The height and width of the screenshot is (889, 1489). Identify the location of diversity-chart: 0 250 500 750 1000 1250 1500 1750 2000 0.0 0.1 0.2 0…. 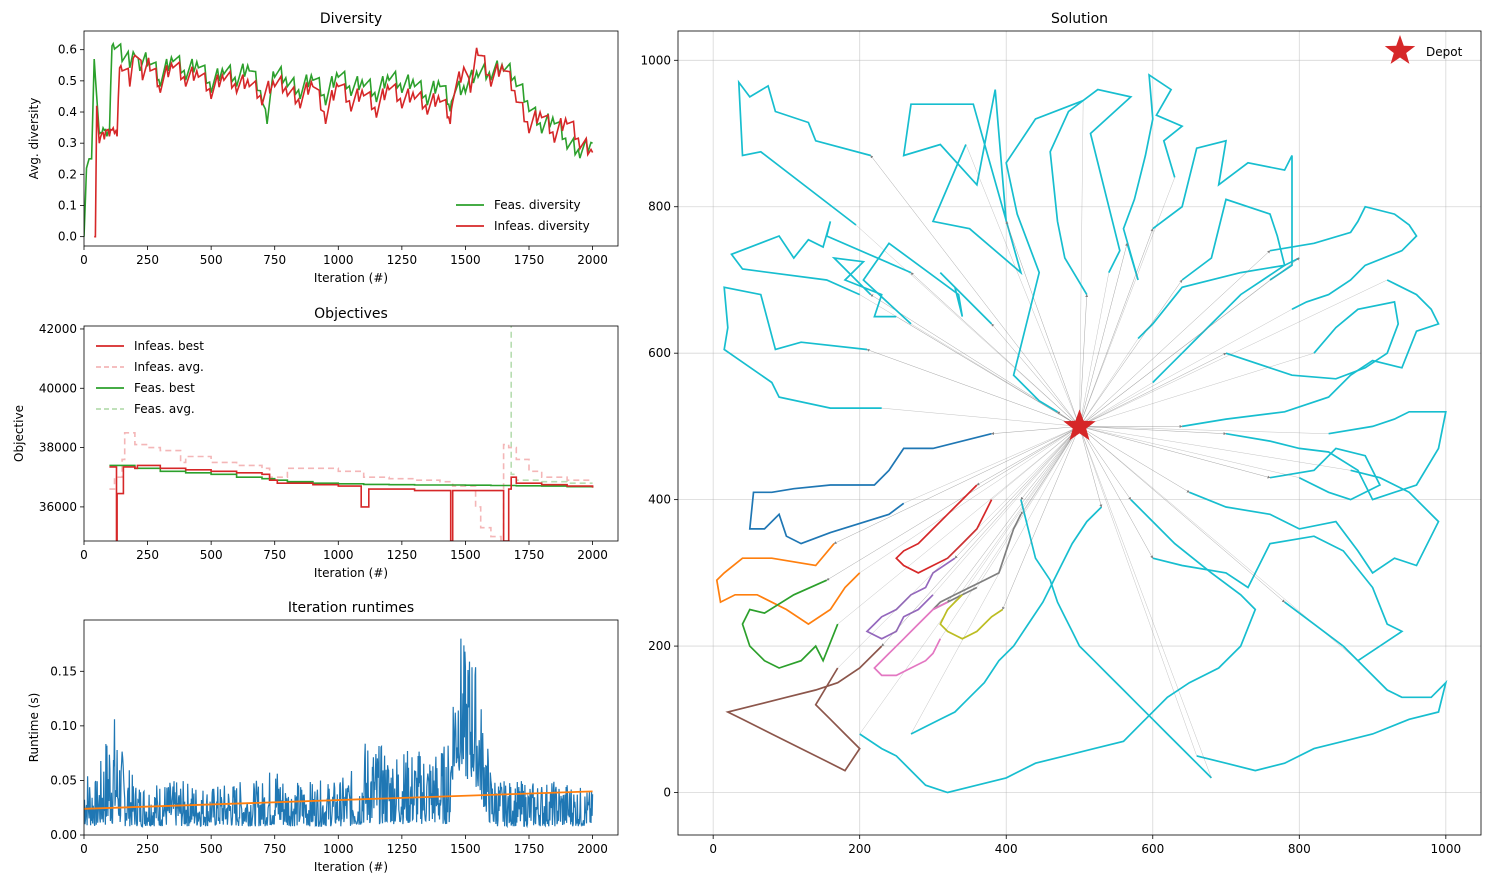
(323, 148).